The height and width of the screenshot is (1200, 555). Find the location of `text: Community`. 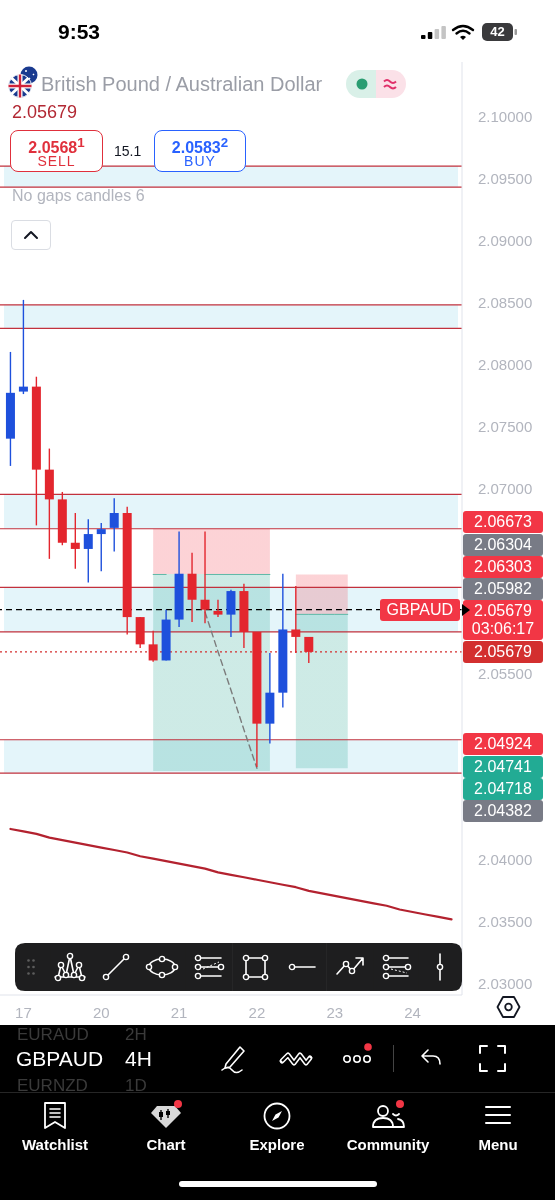

text: Community is located at coordinates (388, 1145).